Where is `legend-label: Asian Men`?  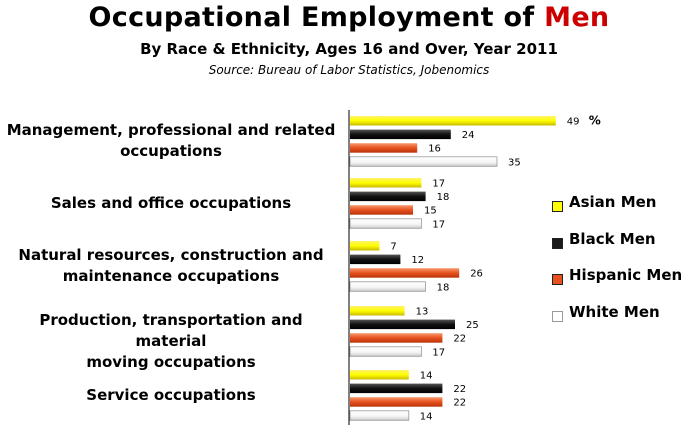
legend-label: Asian Men is located at coordinates (613, 202).